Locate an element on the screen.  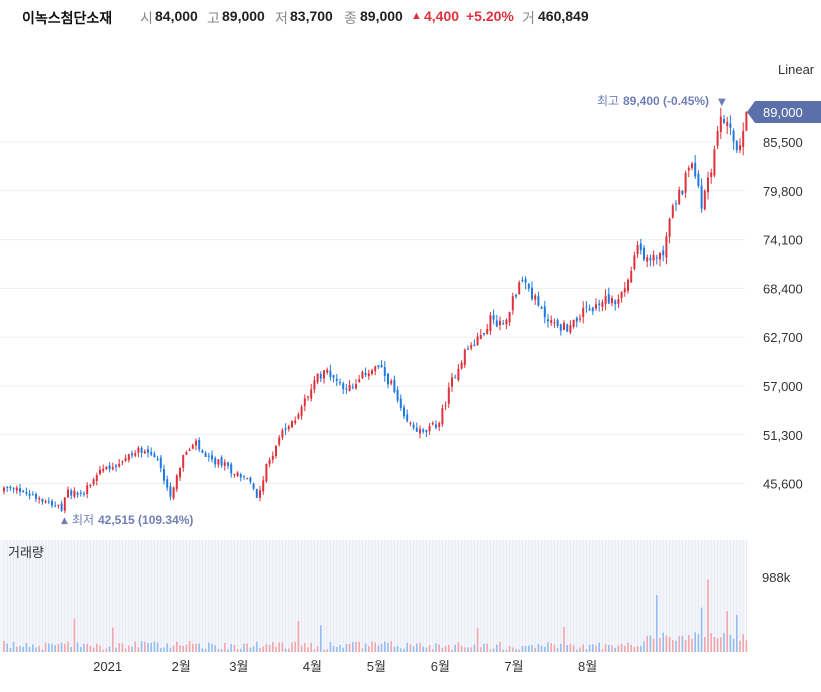
low-label: 저 is located at coordinates (281, 18).